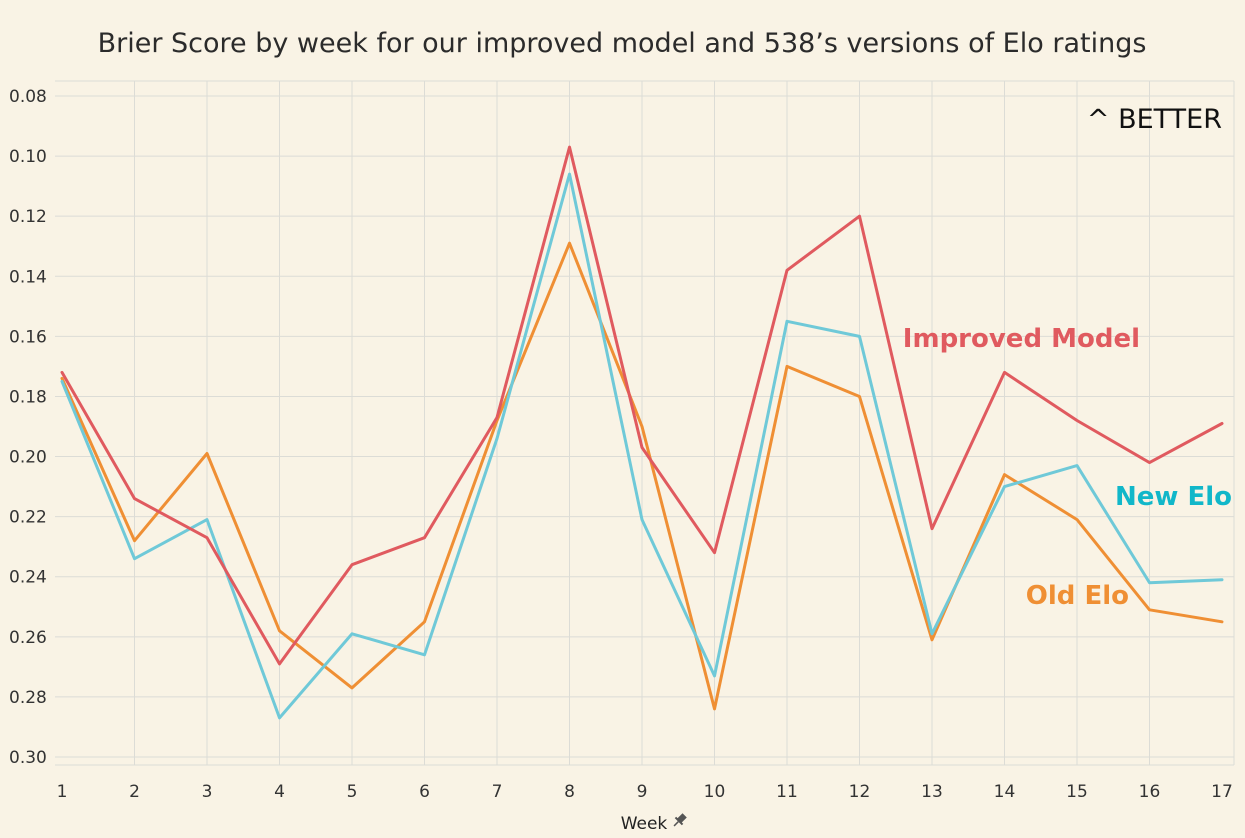 This screenshot has width=1245, height=838. What do you see at coordinates (860, 792) in the screenshot?
I see `x-tick-label: 12` at bounding box center [860, 792].